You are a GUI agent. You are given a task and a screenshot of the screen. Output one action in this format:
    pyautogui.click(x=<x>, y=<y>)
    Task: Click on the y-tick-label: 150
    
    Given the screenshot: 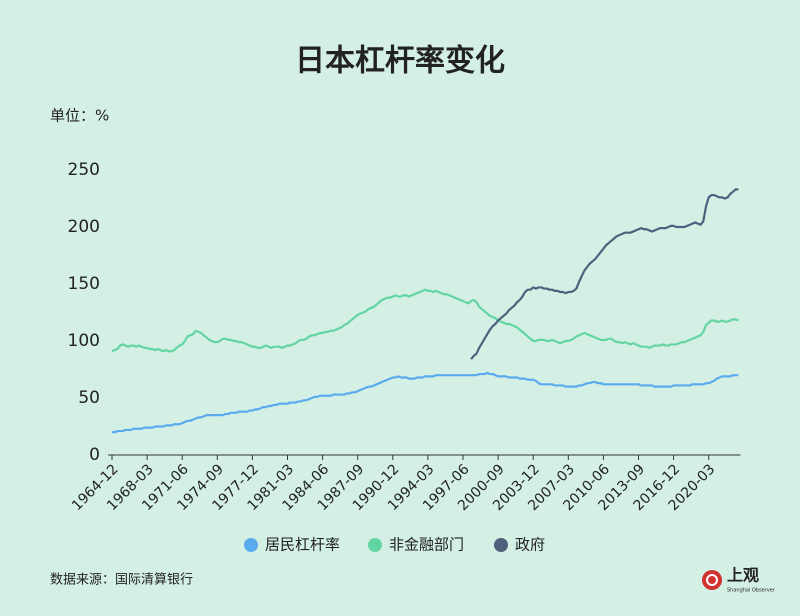 What is the action you would take?
    pyautogui.click(x=84, y=284)
    